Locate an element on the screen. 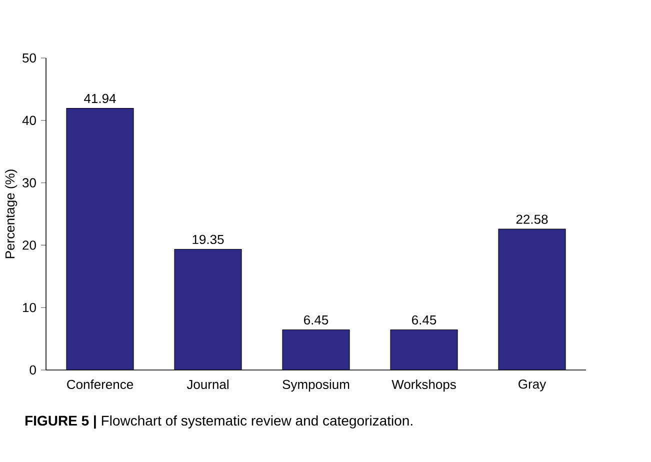 The image size is (651, 462). y-tick-label: 40 is located at coordinates (29, 120).